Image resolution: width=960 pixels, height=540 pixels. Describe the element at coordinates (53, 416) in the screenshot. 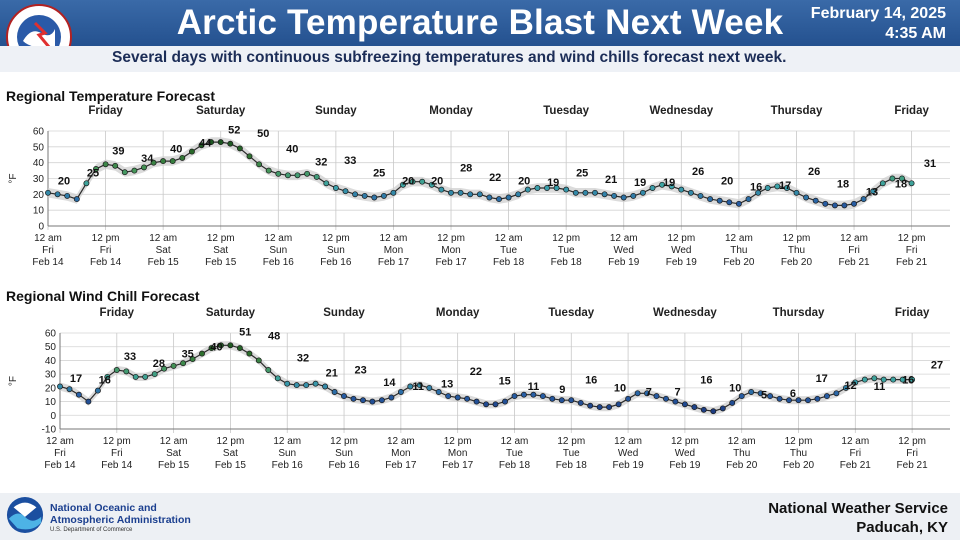

I see `y-tick-label: 0` at that location.